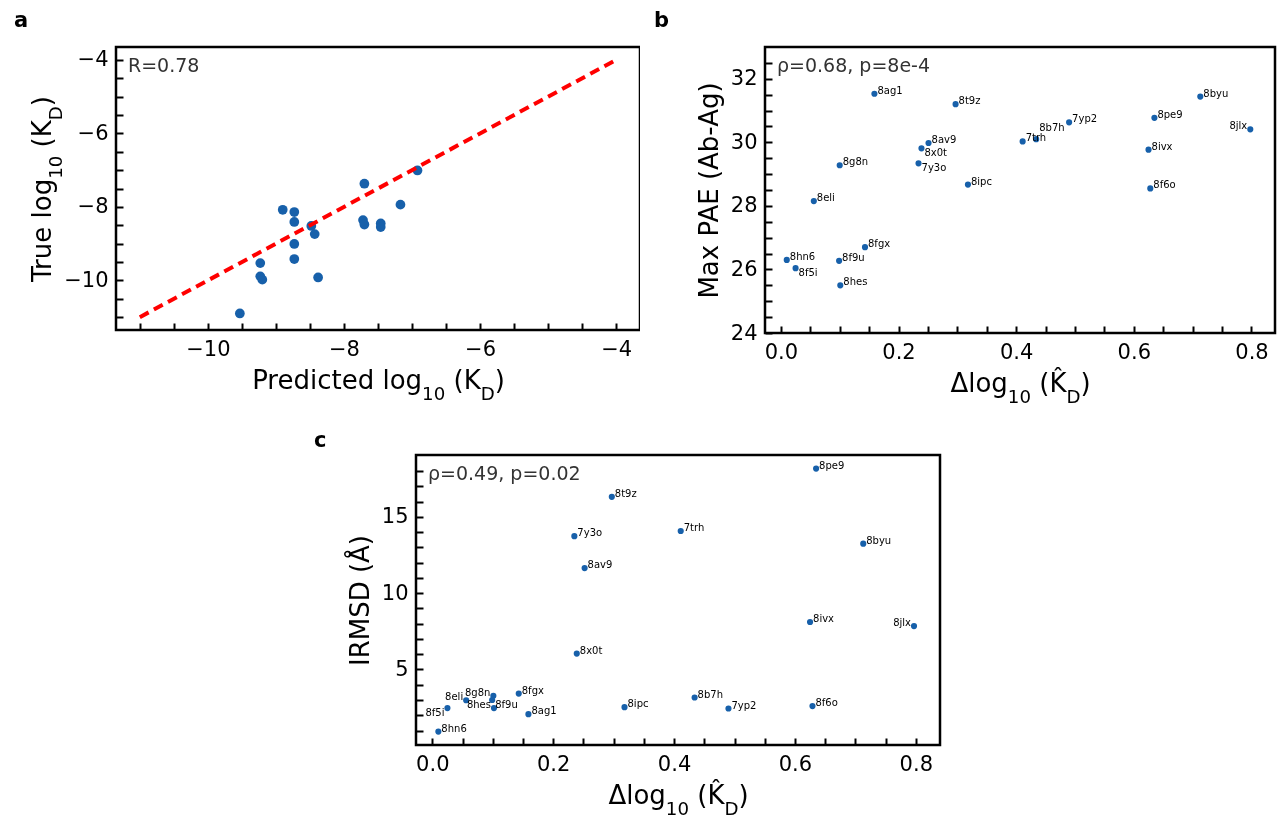 The image size is (1282, 830). I want to click on x-tick-label: −10, so click(208, 348).